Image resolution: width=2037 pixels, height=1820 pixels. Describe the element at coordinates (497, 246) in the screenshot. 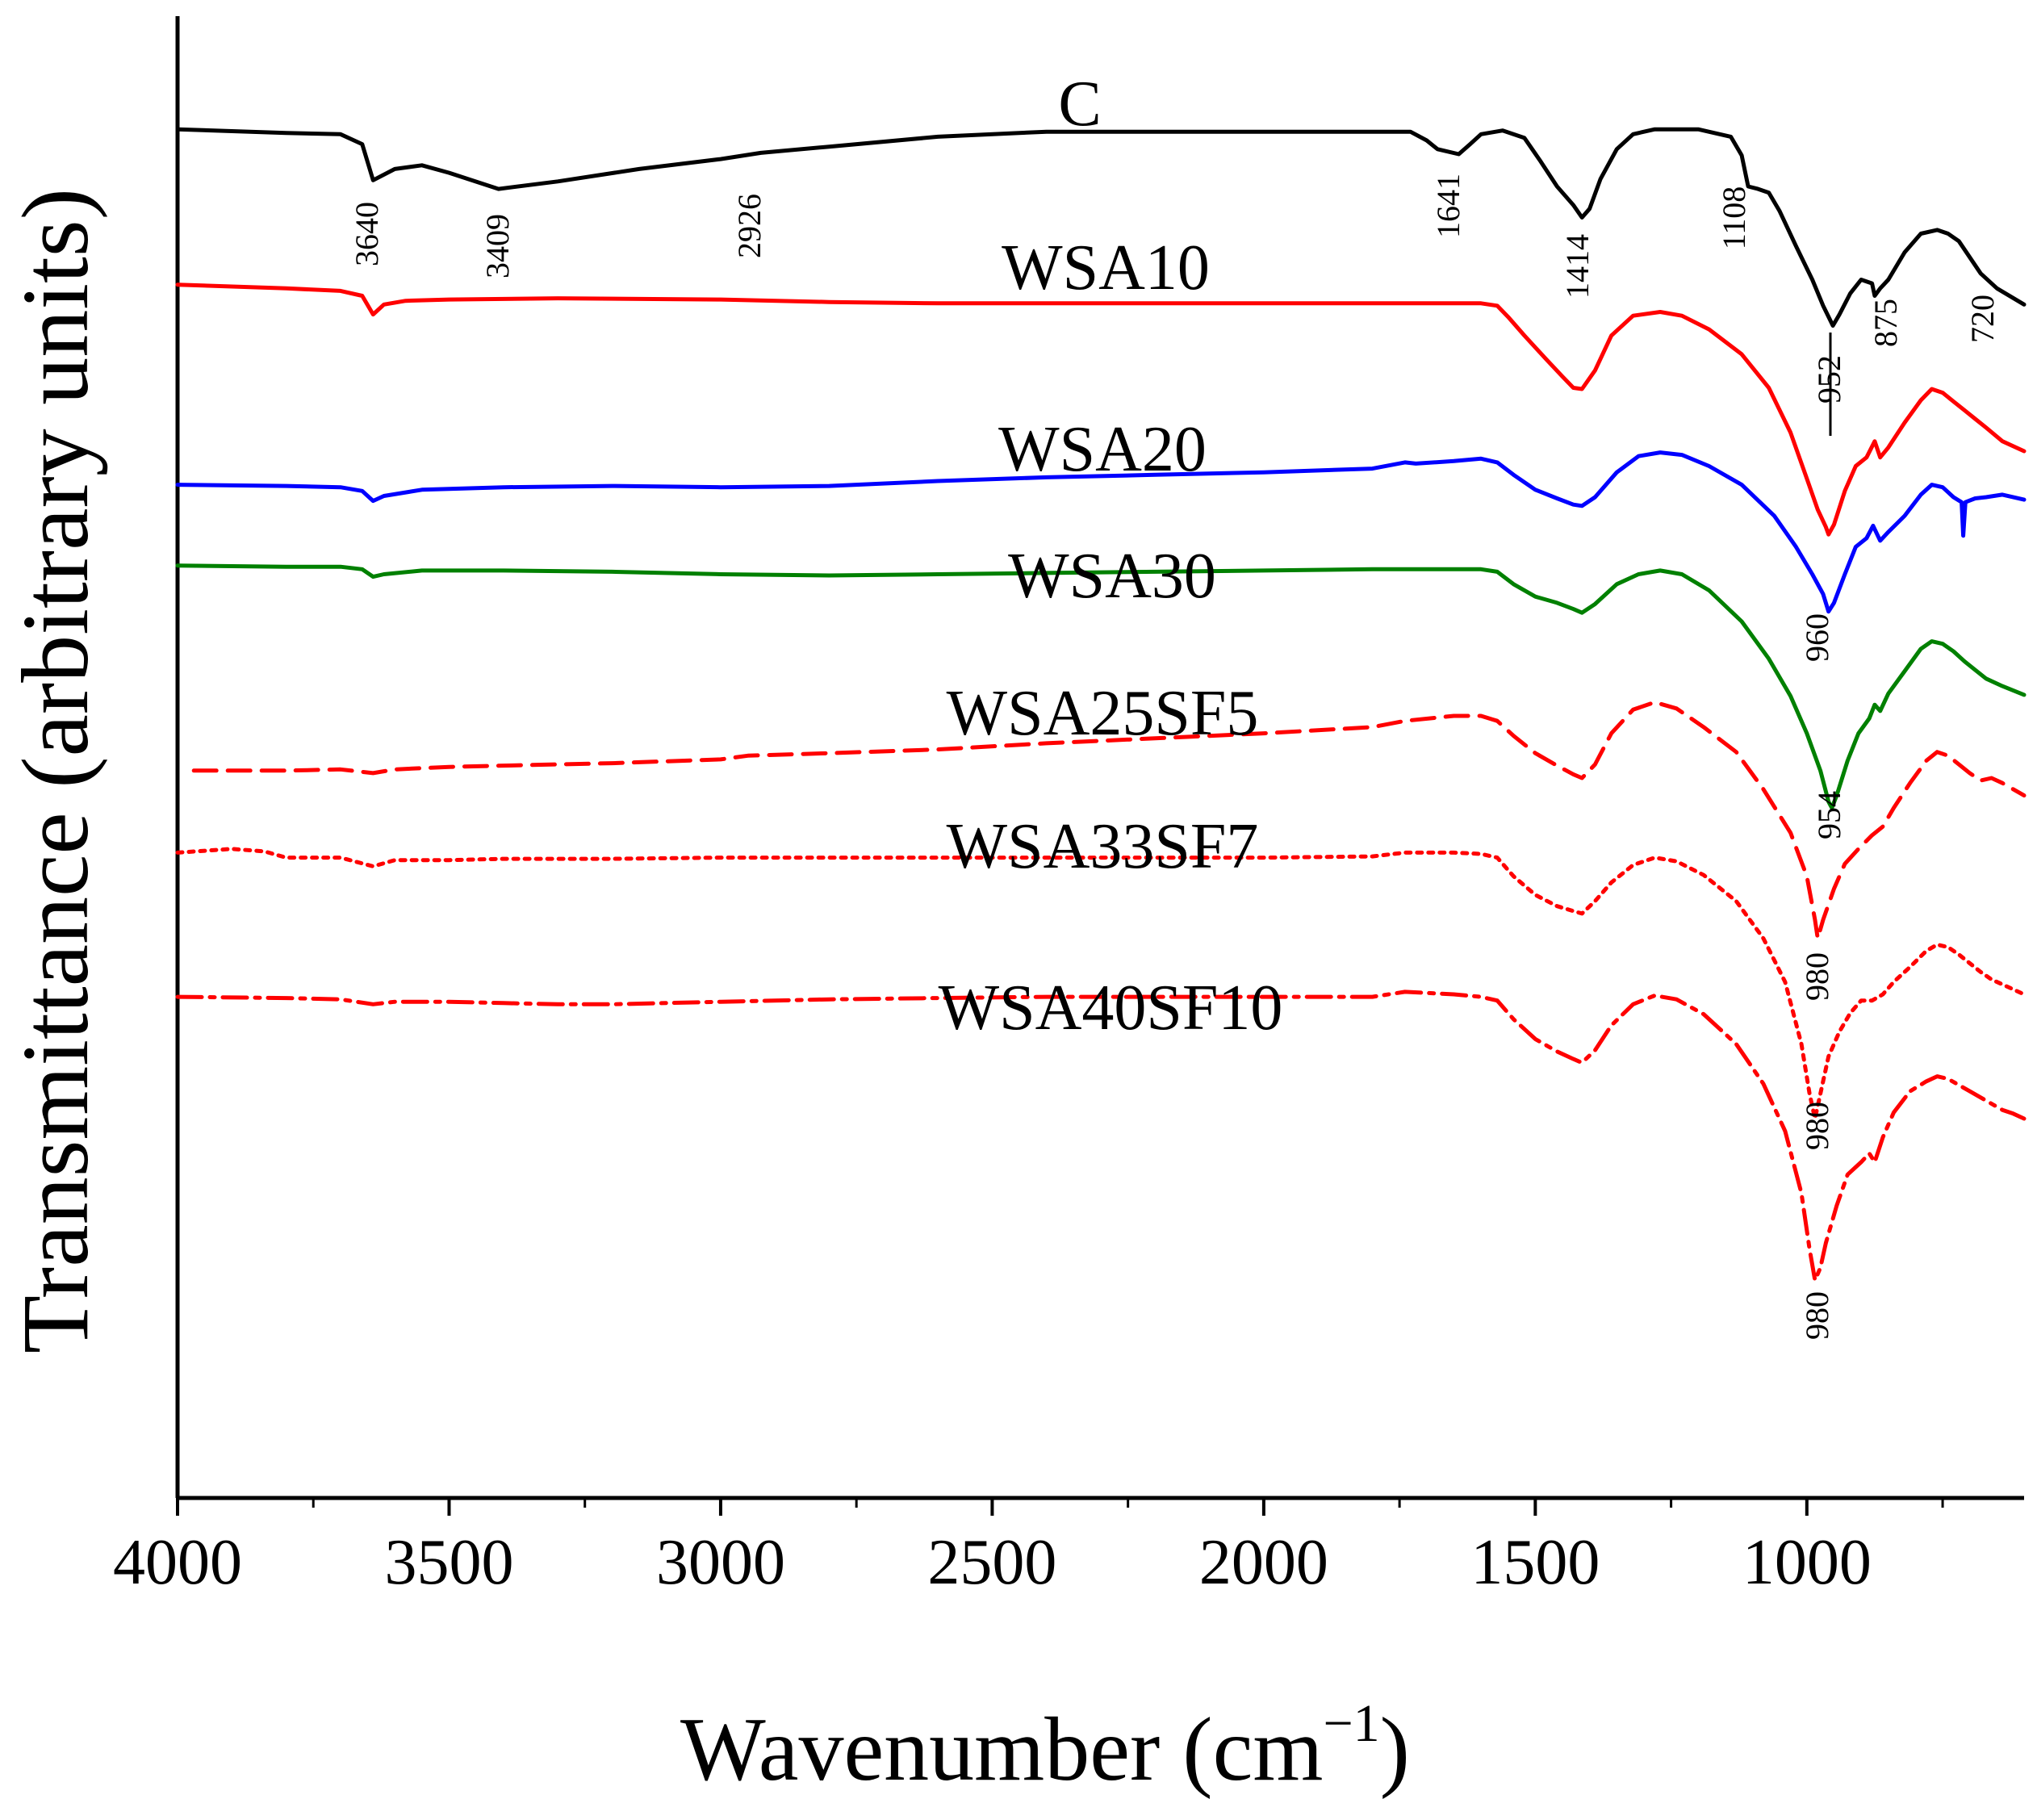

I see `peak-label-3409: 3409` at that location.